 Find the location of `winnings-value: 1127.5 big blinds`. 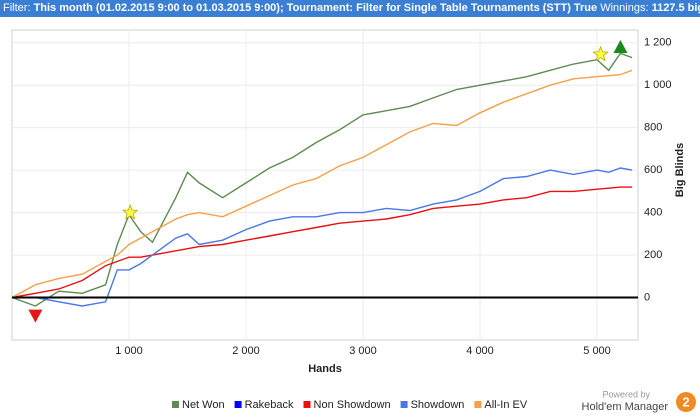

winnings-value: 1127.5 big blinds is located at coordinates (675, 8).